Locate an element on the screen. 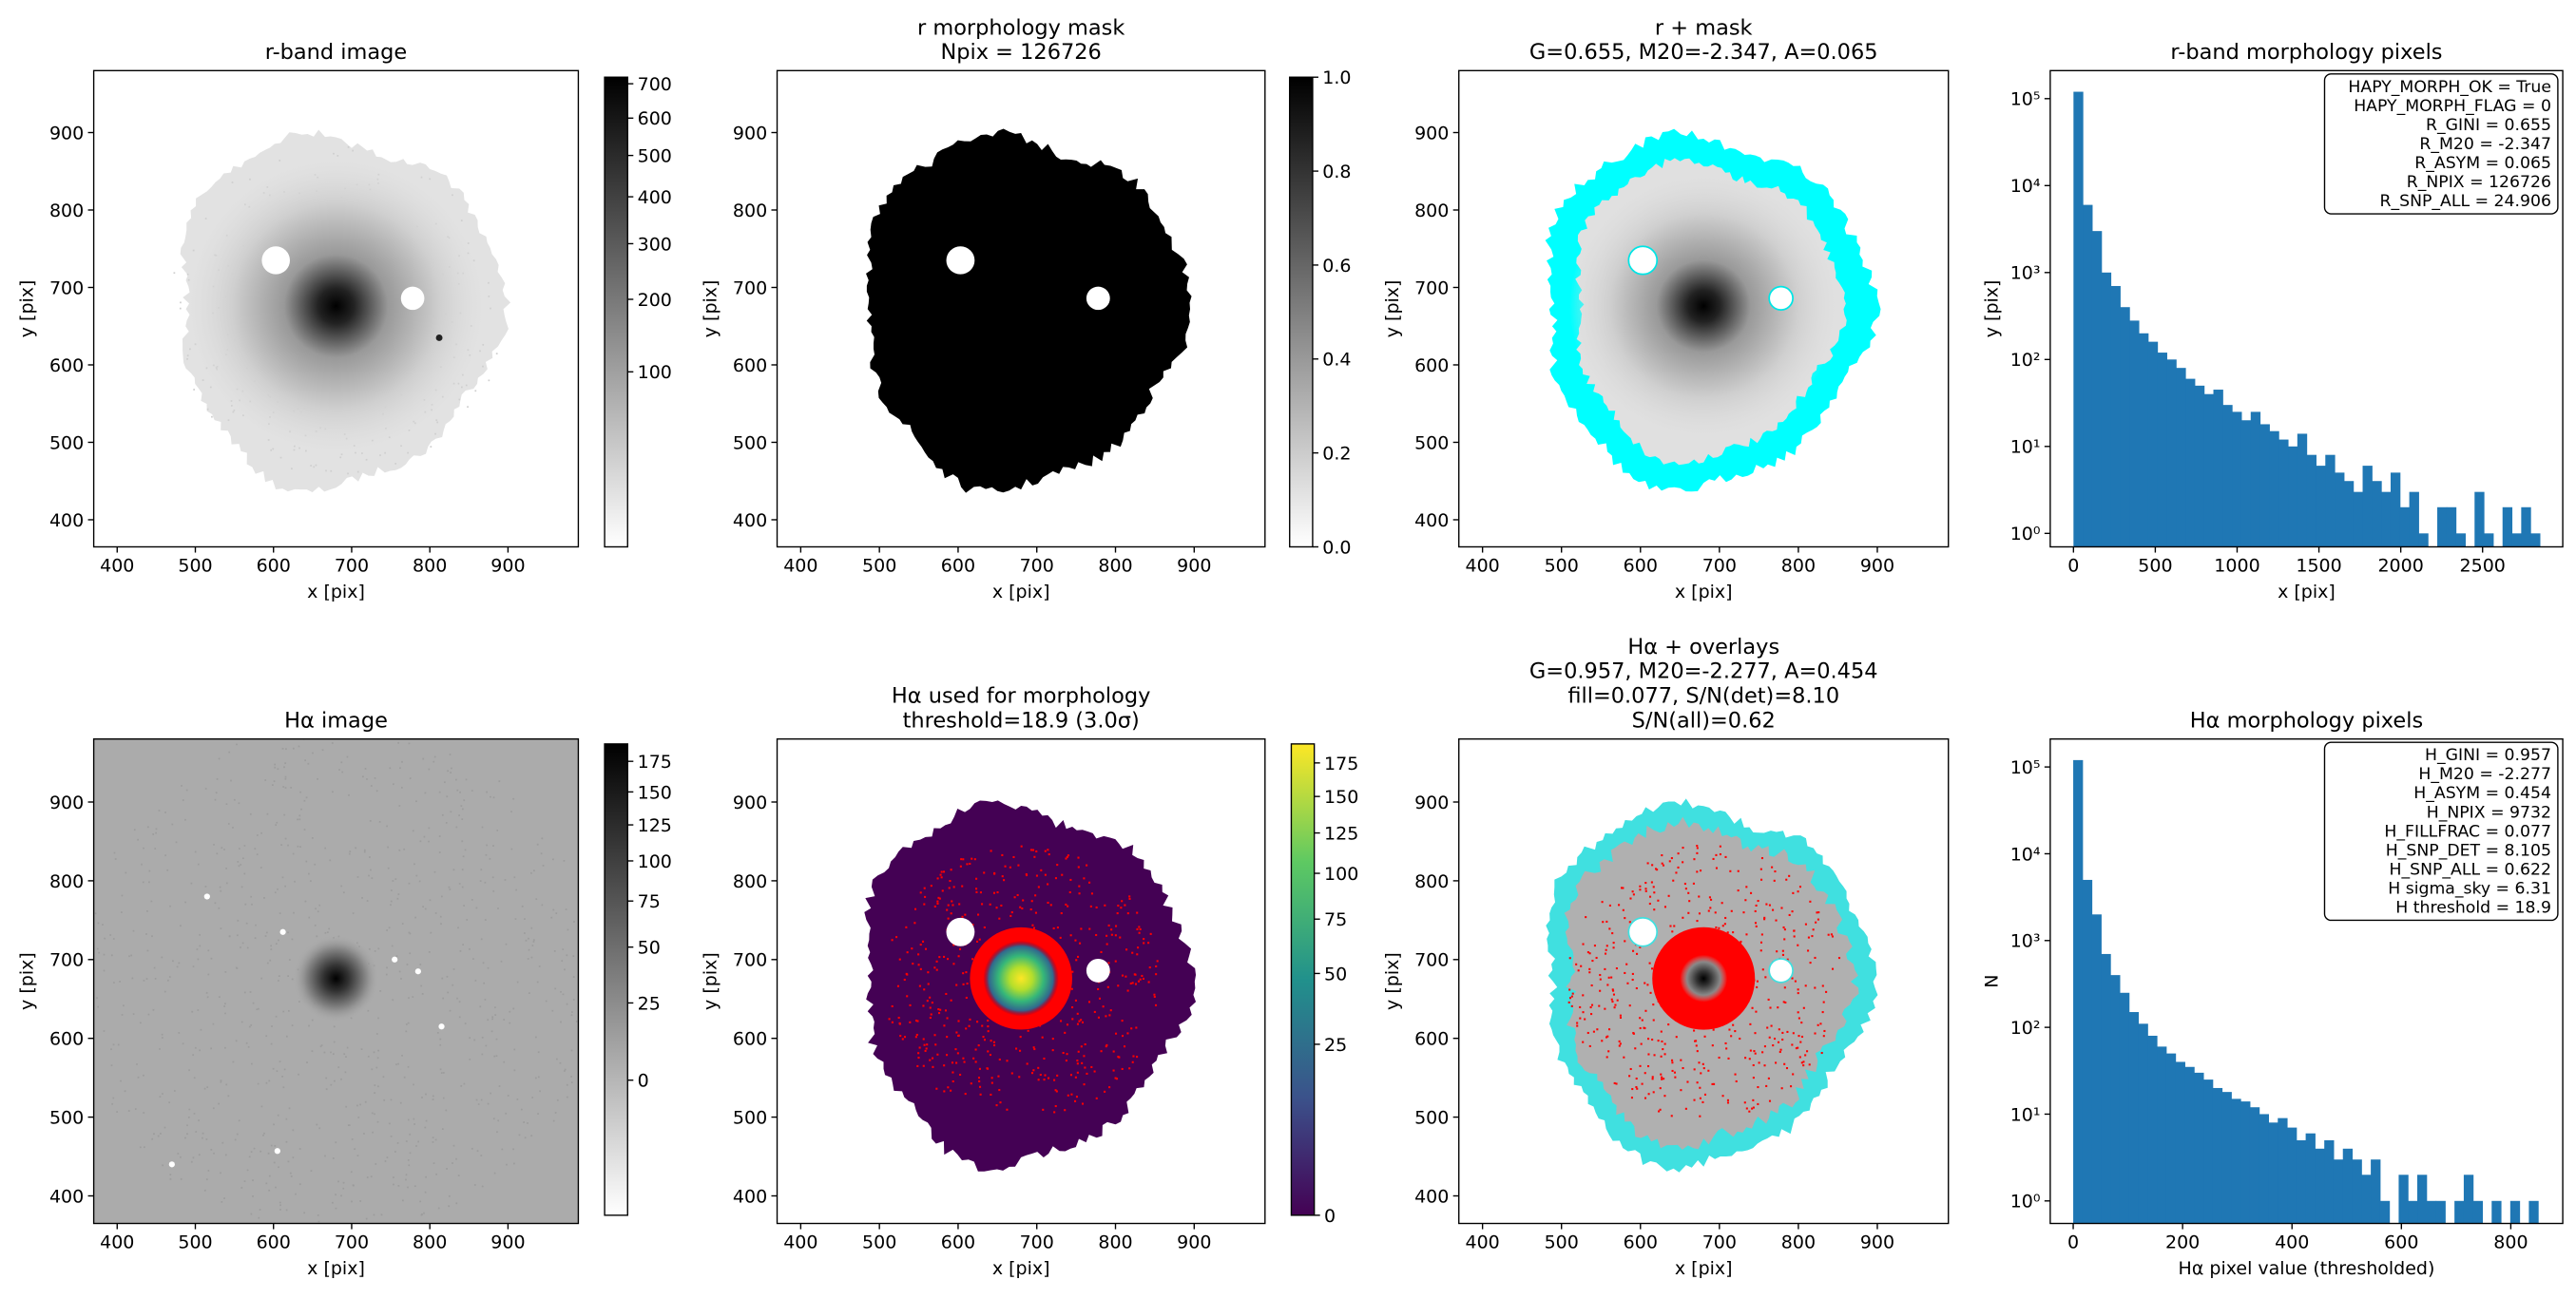 The image size is (2576, 1299). x-axis-label: x [pix] is located at coordinates (336, 592).